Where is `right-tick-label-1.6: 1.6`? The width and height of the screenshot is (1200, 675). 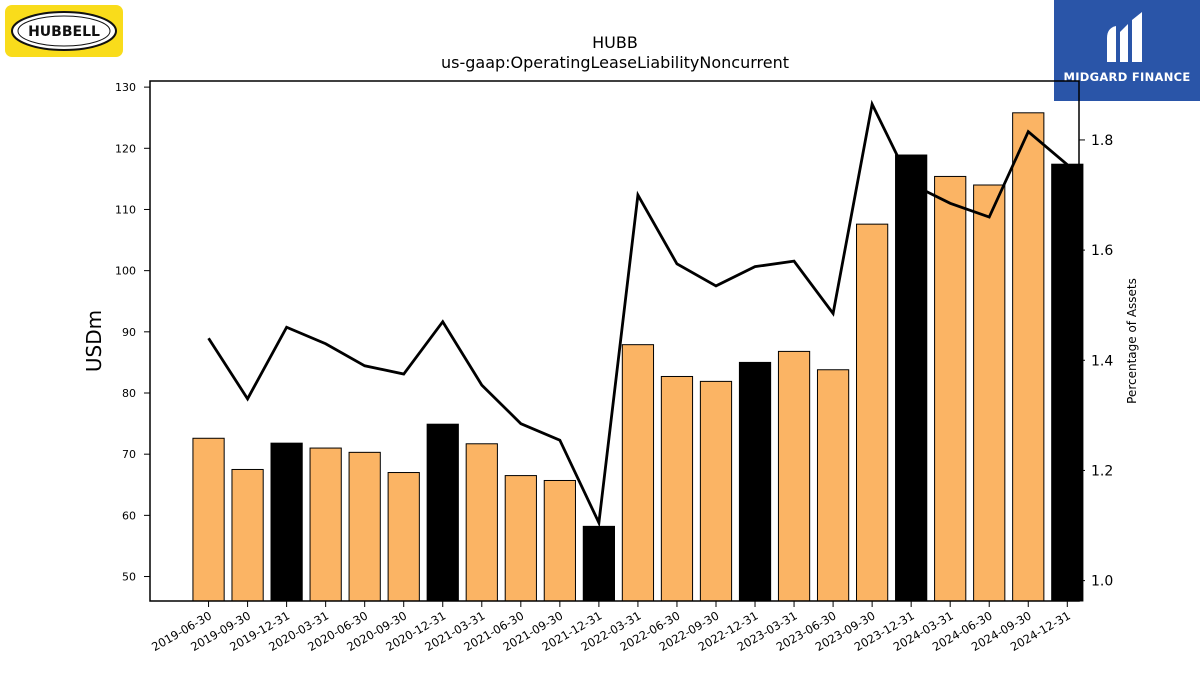
right-tick-label-1.6: 1.6 is located at coordinates (1102, 251).